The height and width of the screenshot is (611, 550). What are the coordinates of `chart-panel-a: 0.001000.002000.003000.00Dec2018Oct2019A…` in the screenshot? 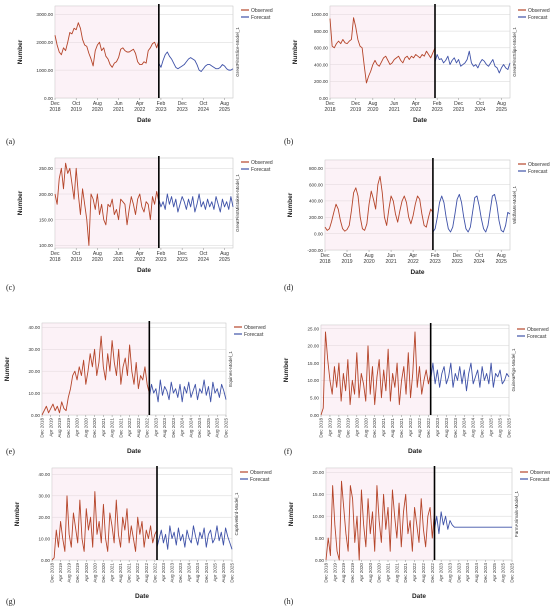 It's located at (145, 64).